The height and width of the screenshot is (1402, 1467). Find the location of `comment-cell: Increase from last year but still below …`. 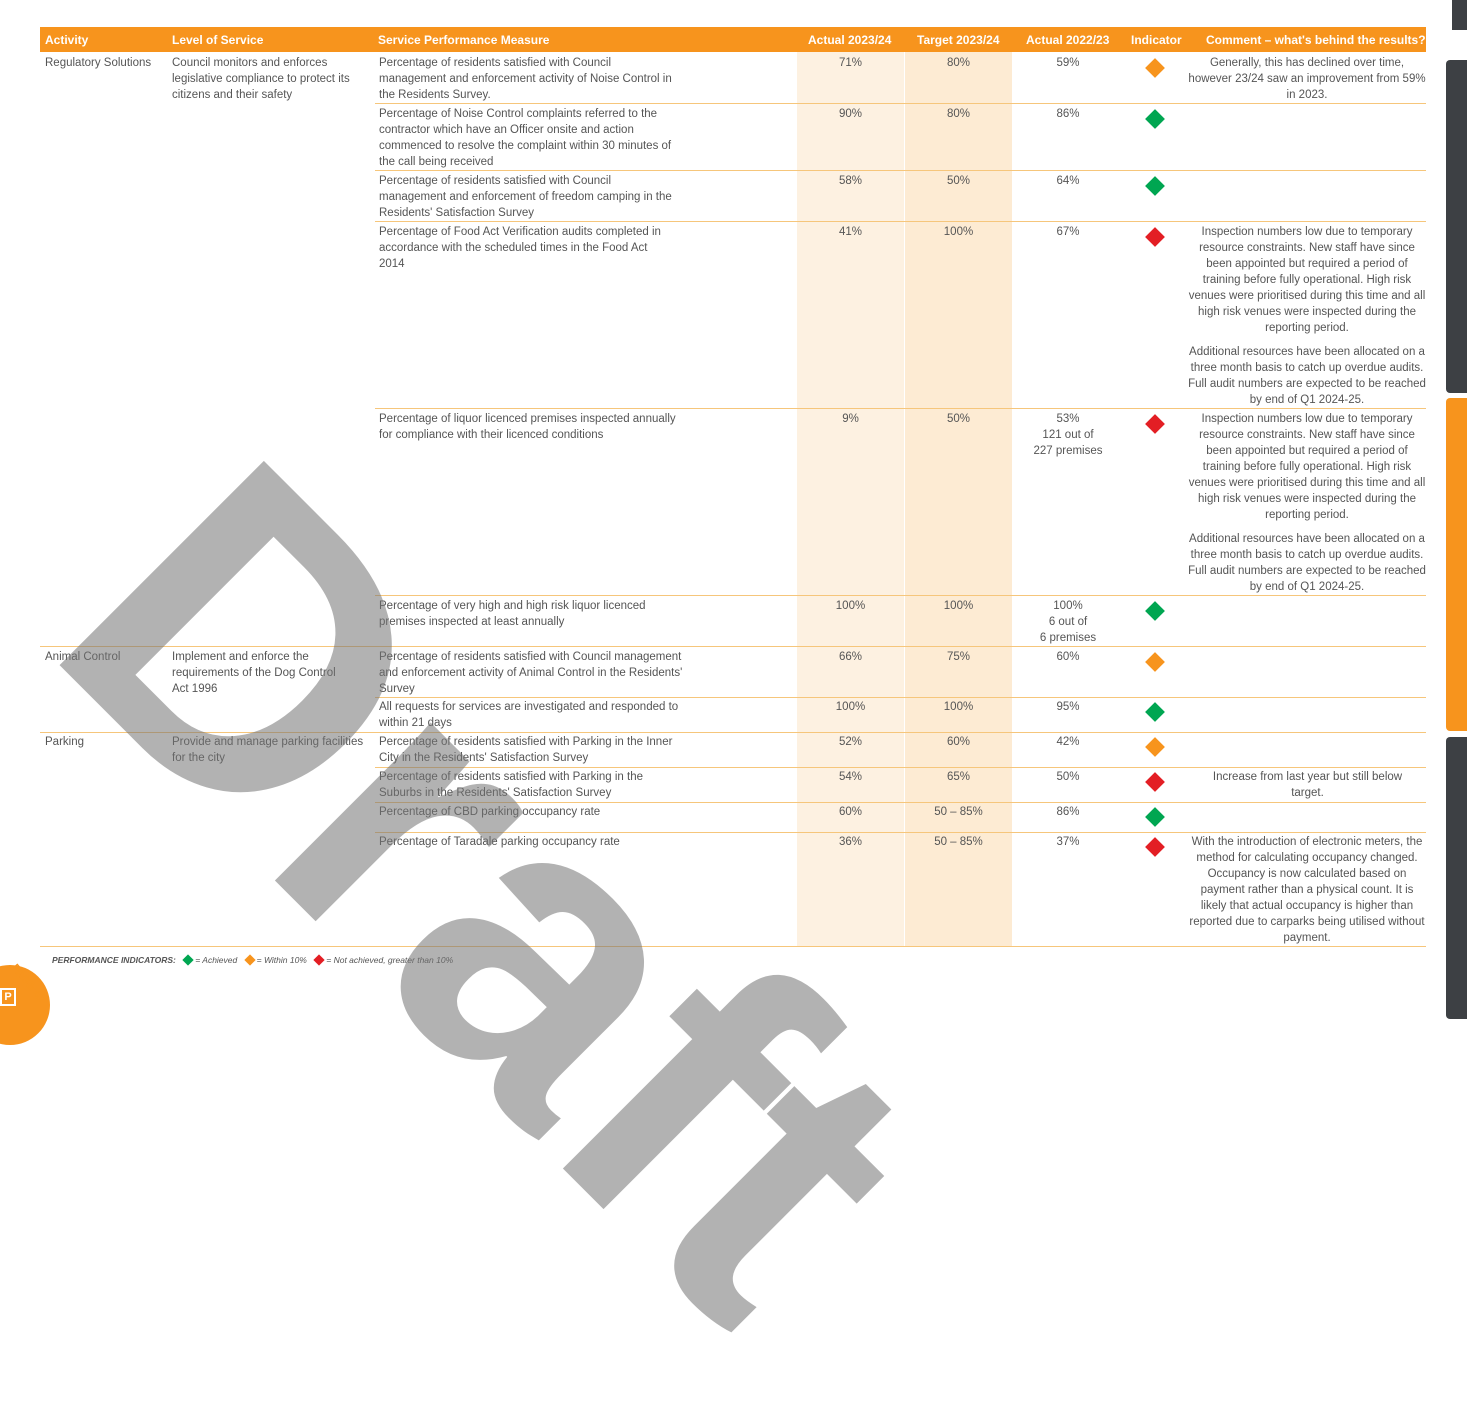

comment-cell: Increase from last year but still below … is located at coordinates (1307, 785).